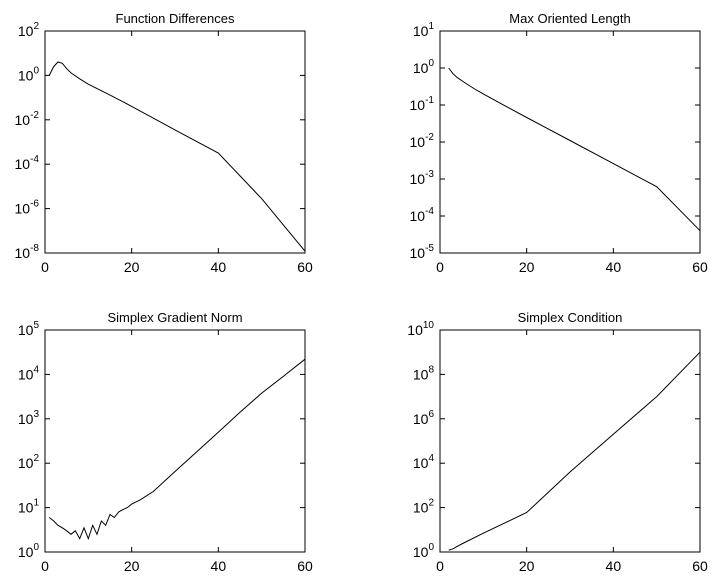  What do you see at coordinates (27, 252) in the screenshot?
I see `y-tick-label: 10⁻⁸` at bounding box center [27, 252].